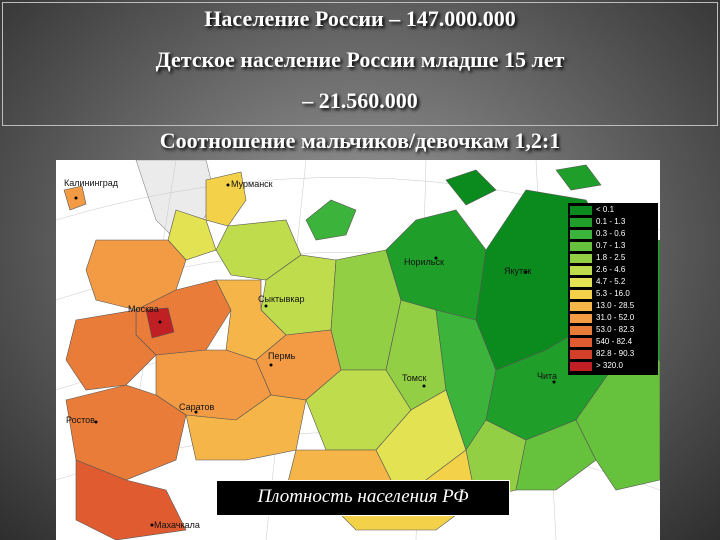 Image resolution: width=720 pixels, height=540 pixels. Describe the element at coordinates (252, 184) in the screenshot. I see `city-label-murmansk: Мурманск` at that location.